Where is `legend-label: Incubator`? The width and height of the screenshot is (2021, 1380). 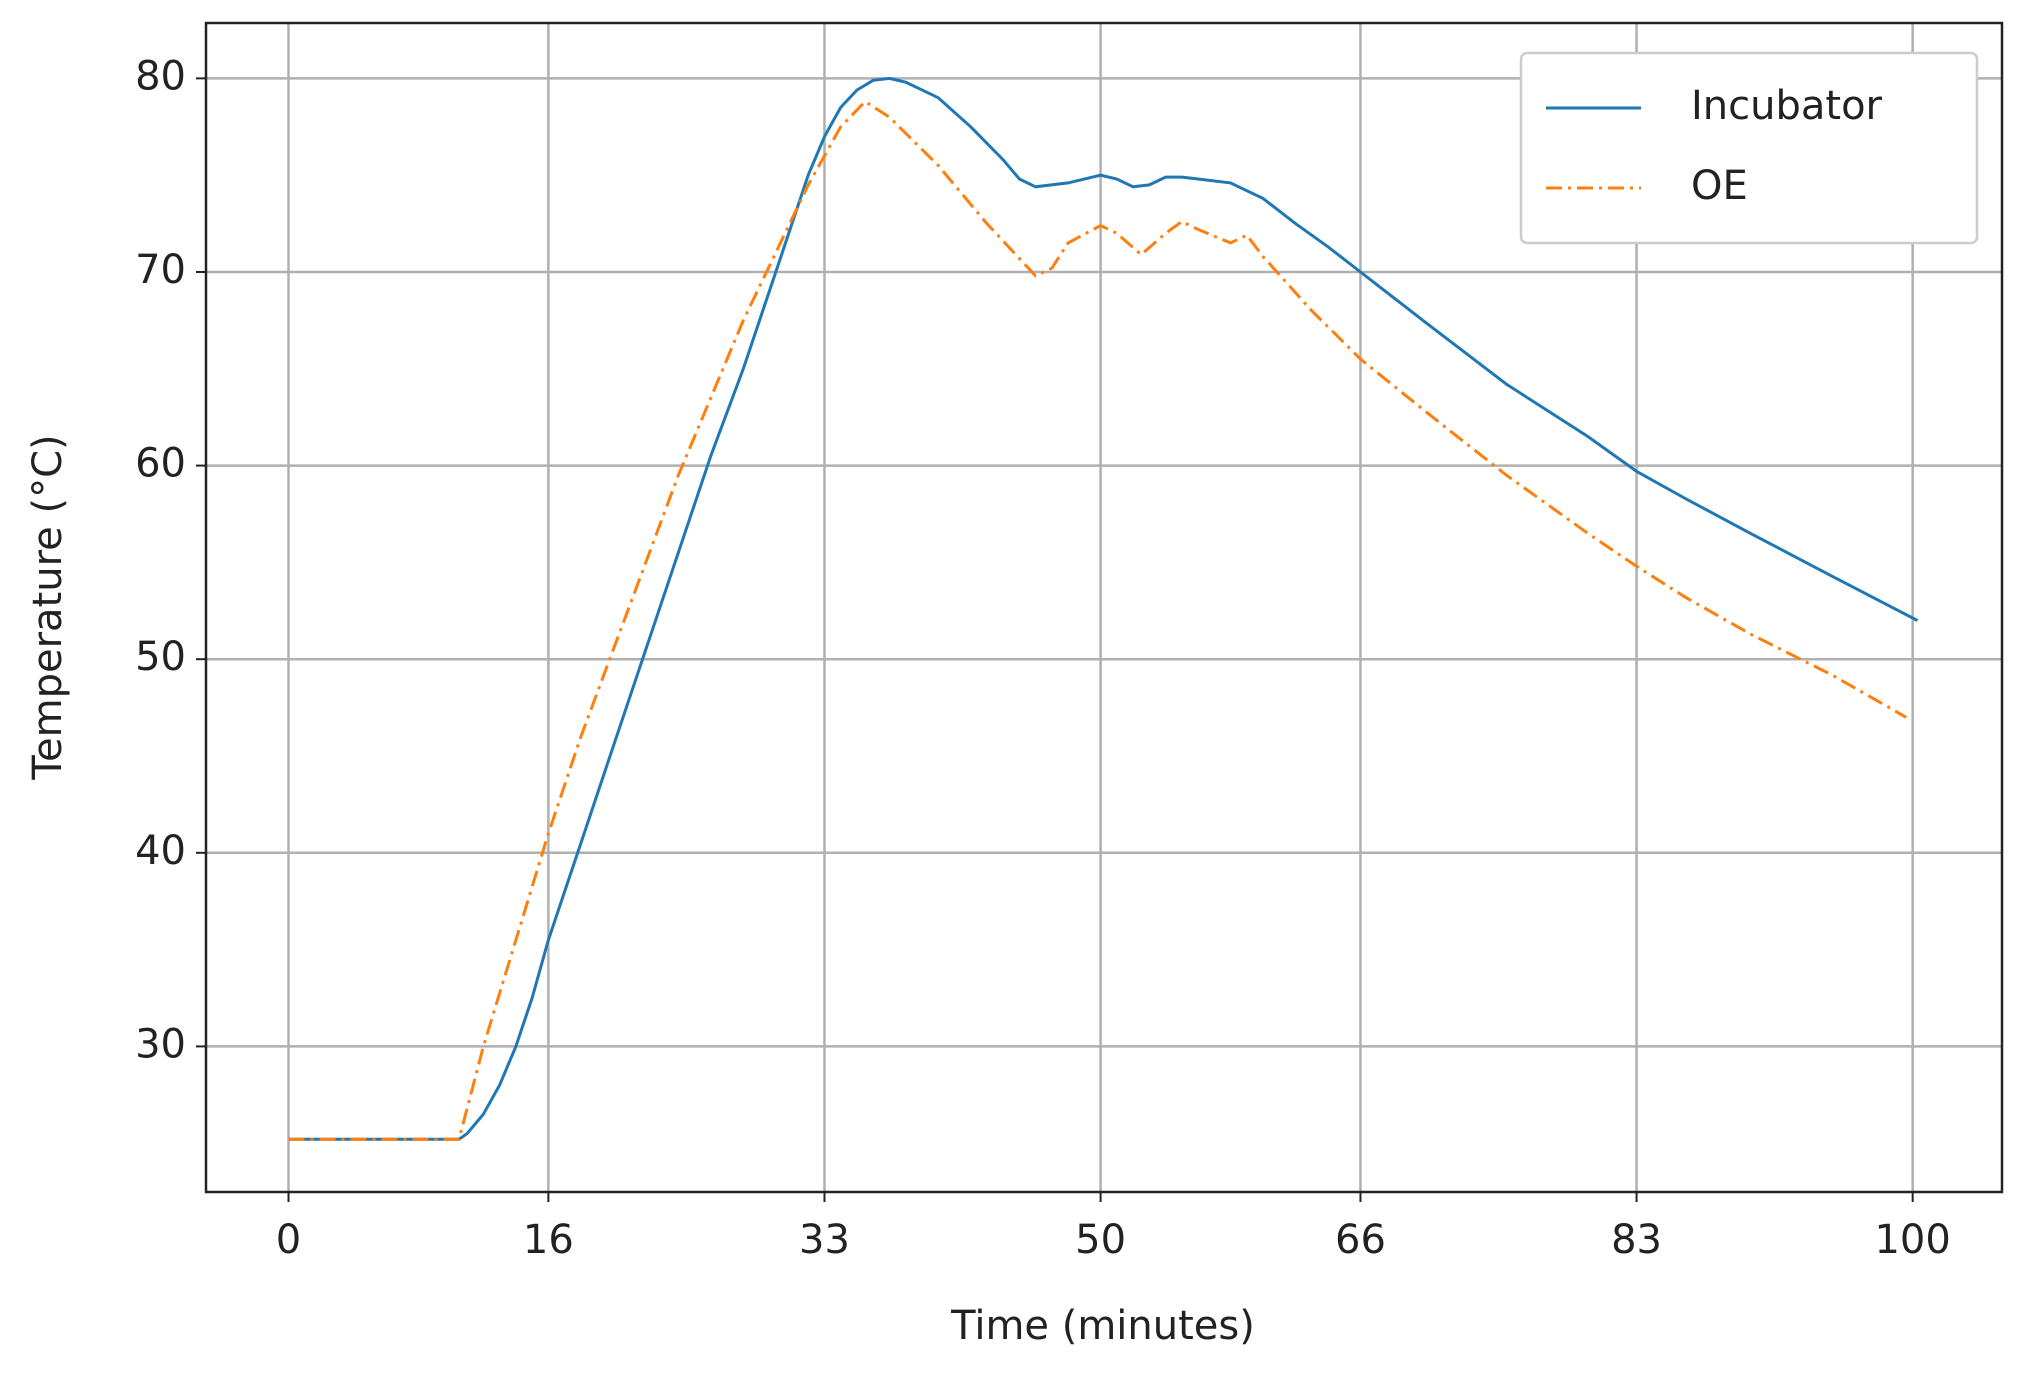
legend-label: Incubator is located at coordinates (1787, 106).